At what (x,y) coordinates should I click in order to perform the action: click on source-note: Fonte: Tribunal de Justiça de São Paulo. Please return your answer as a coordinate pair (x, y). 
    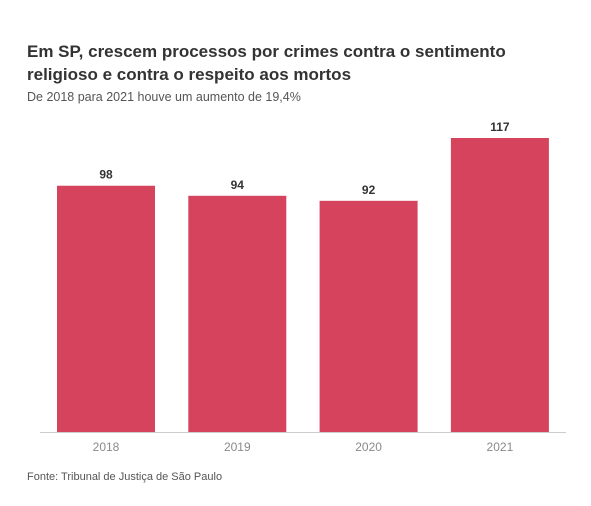
    Looking at the image, I should click on (125, 477).